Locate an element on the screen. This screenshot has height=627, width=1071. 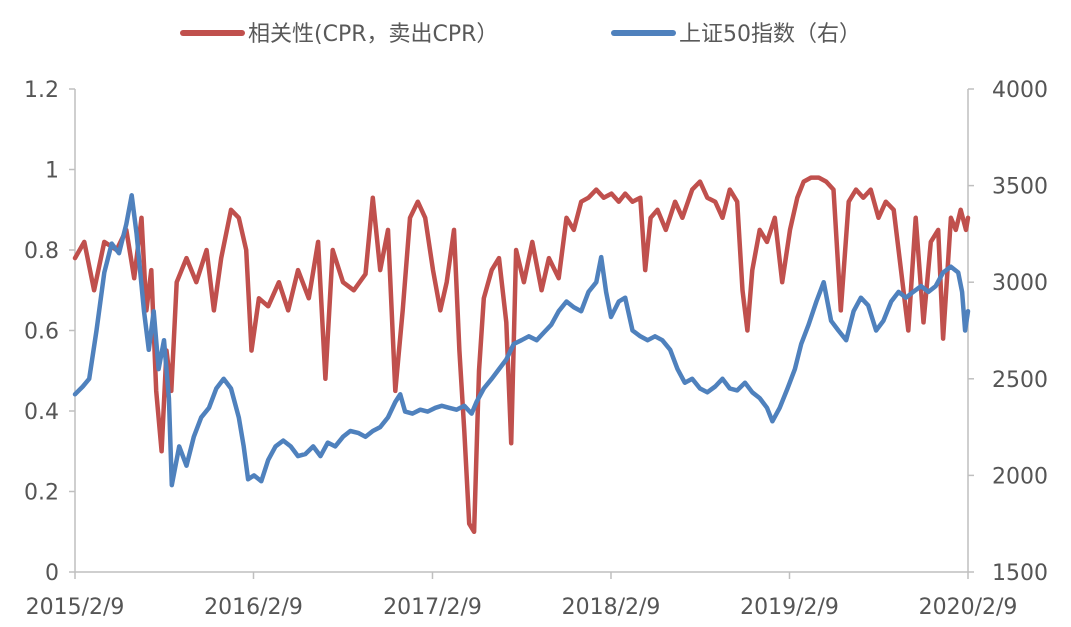
x-tick-label: 2015/2/9 is located at coordinates (75, 607).